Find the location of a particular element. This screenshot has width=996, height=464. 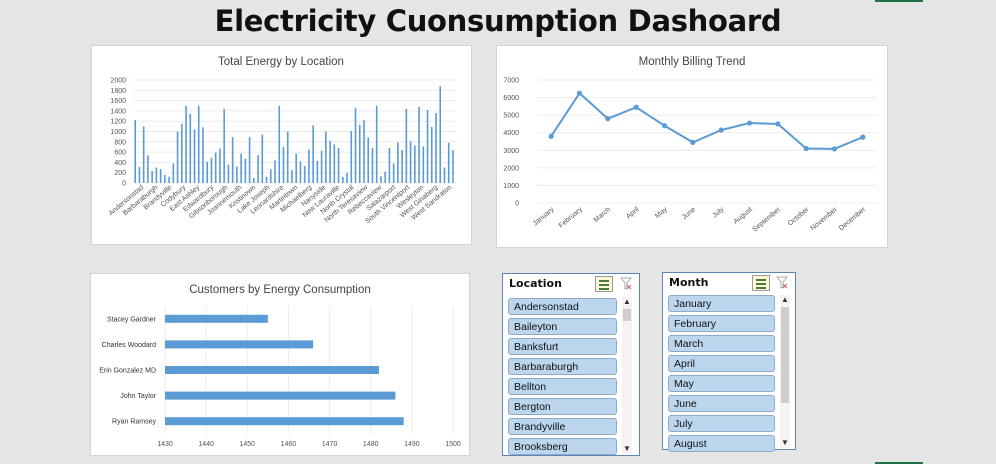

slicer-item-banksfurt: Banksfurt is located at coordinates (562, 346).